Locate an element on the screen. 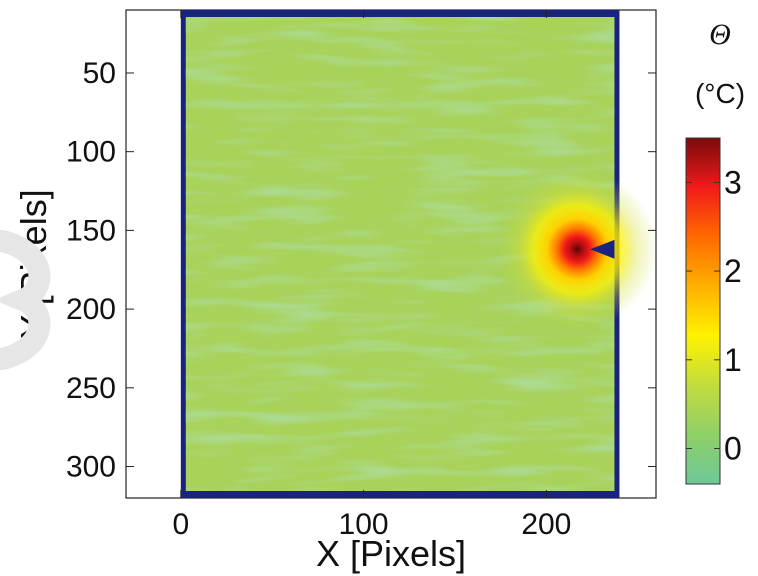 The image size is (758, 576). y-tick-label: 200 is located at coordinates (91, 309).